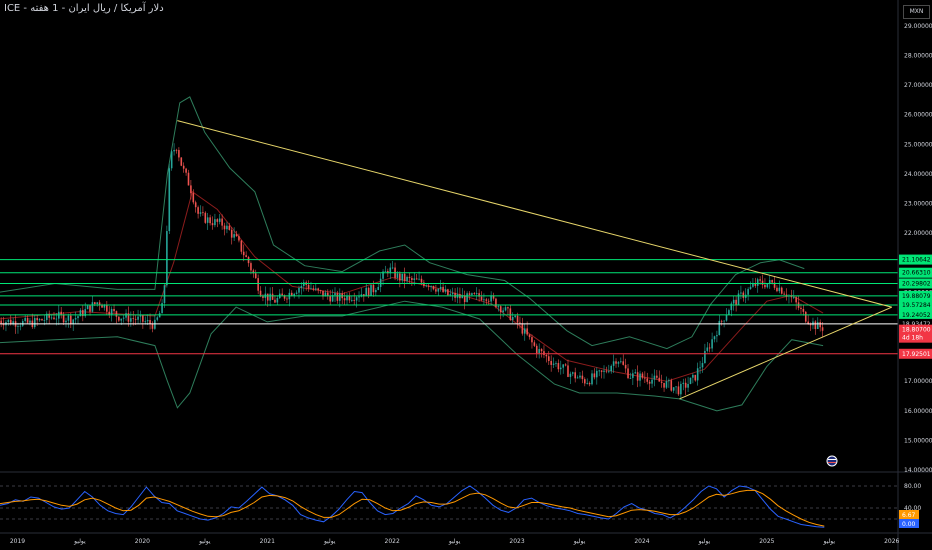  I want to click on price-tick-label: 16.00000, so click(918, 411).